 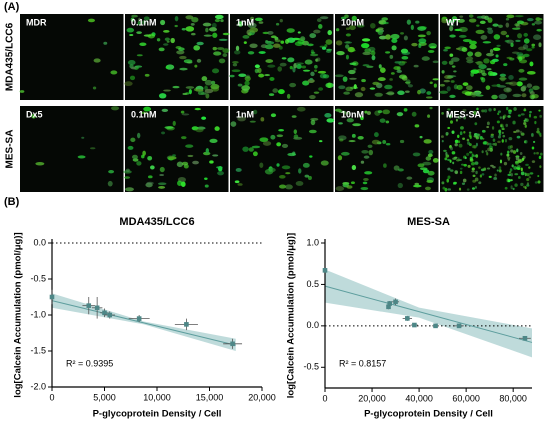 I want to click on row-label: MES-SA, so click(x=10, y=149).